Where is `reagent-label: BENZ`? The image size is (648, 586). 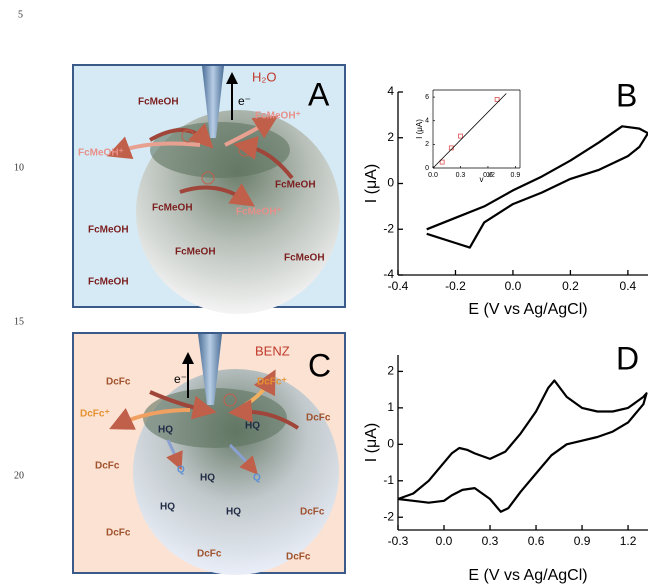 reagent-label: BENZ is located at coordinates (272, 350).